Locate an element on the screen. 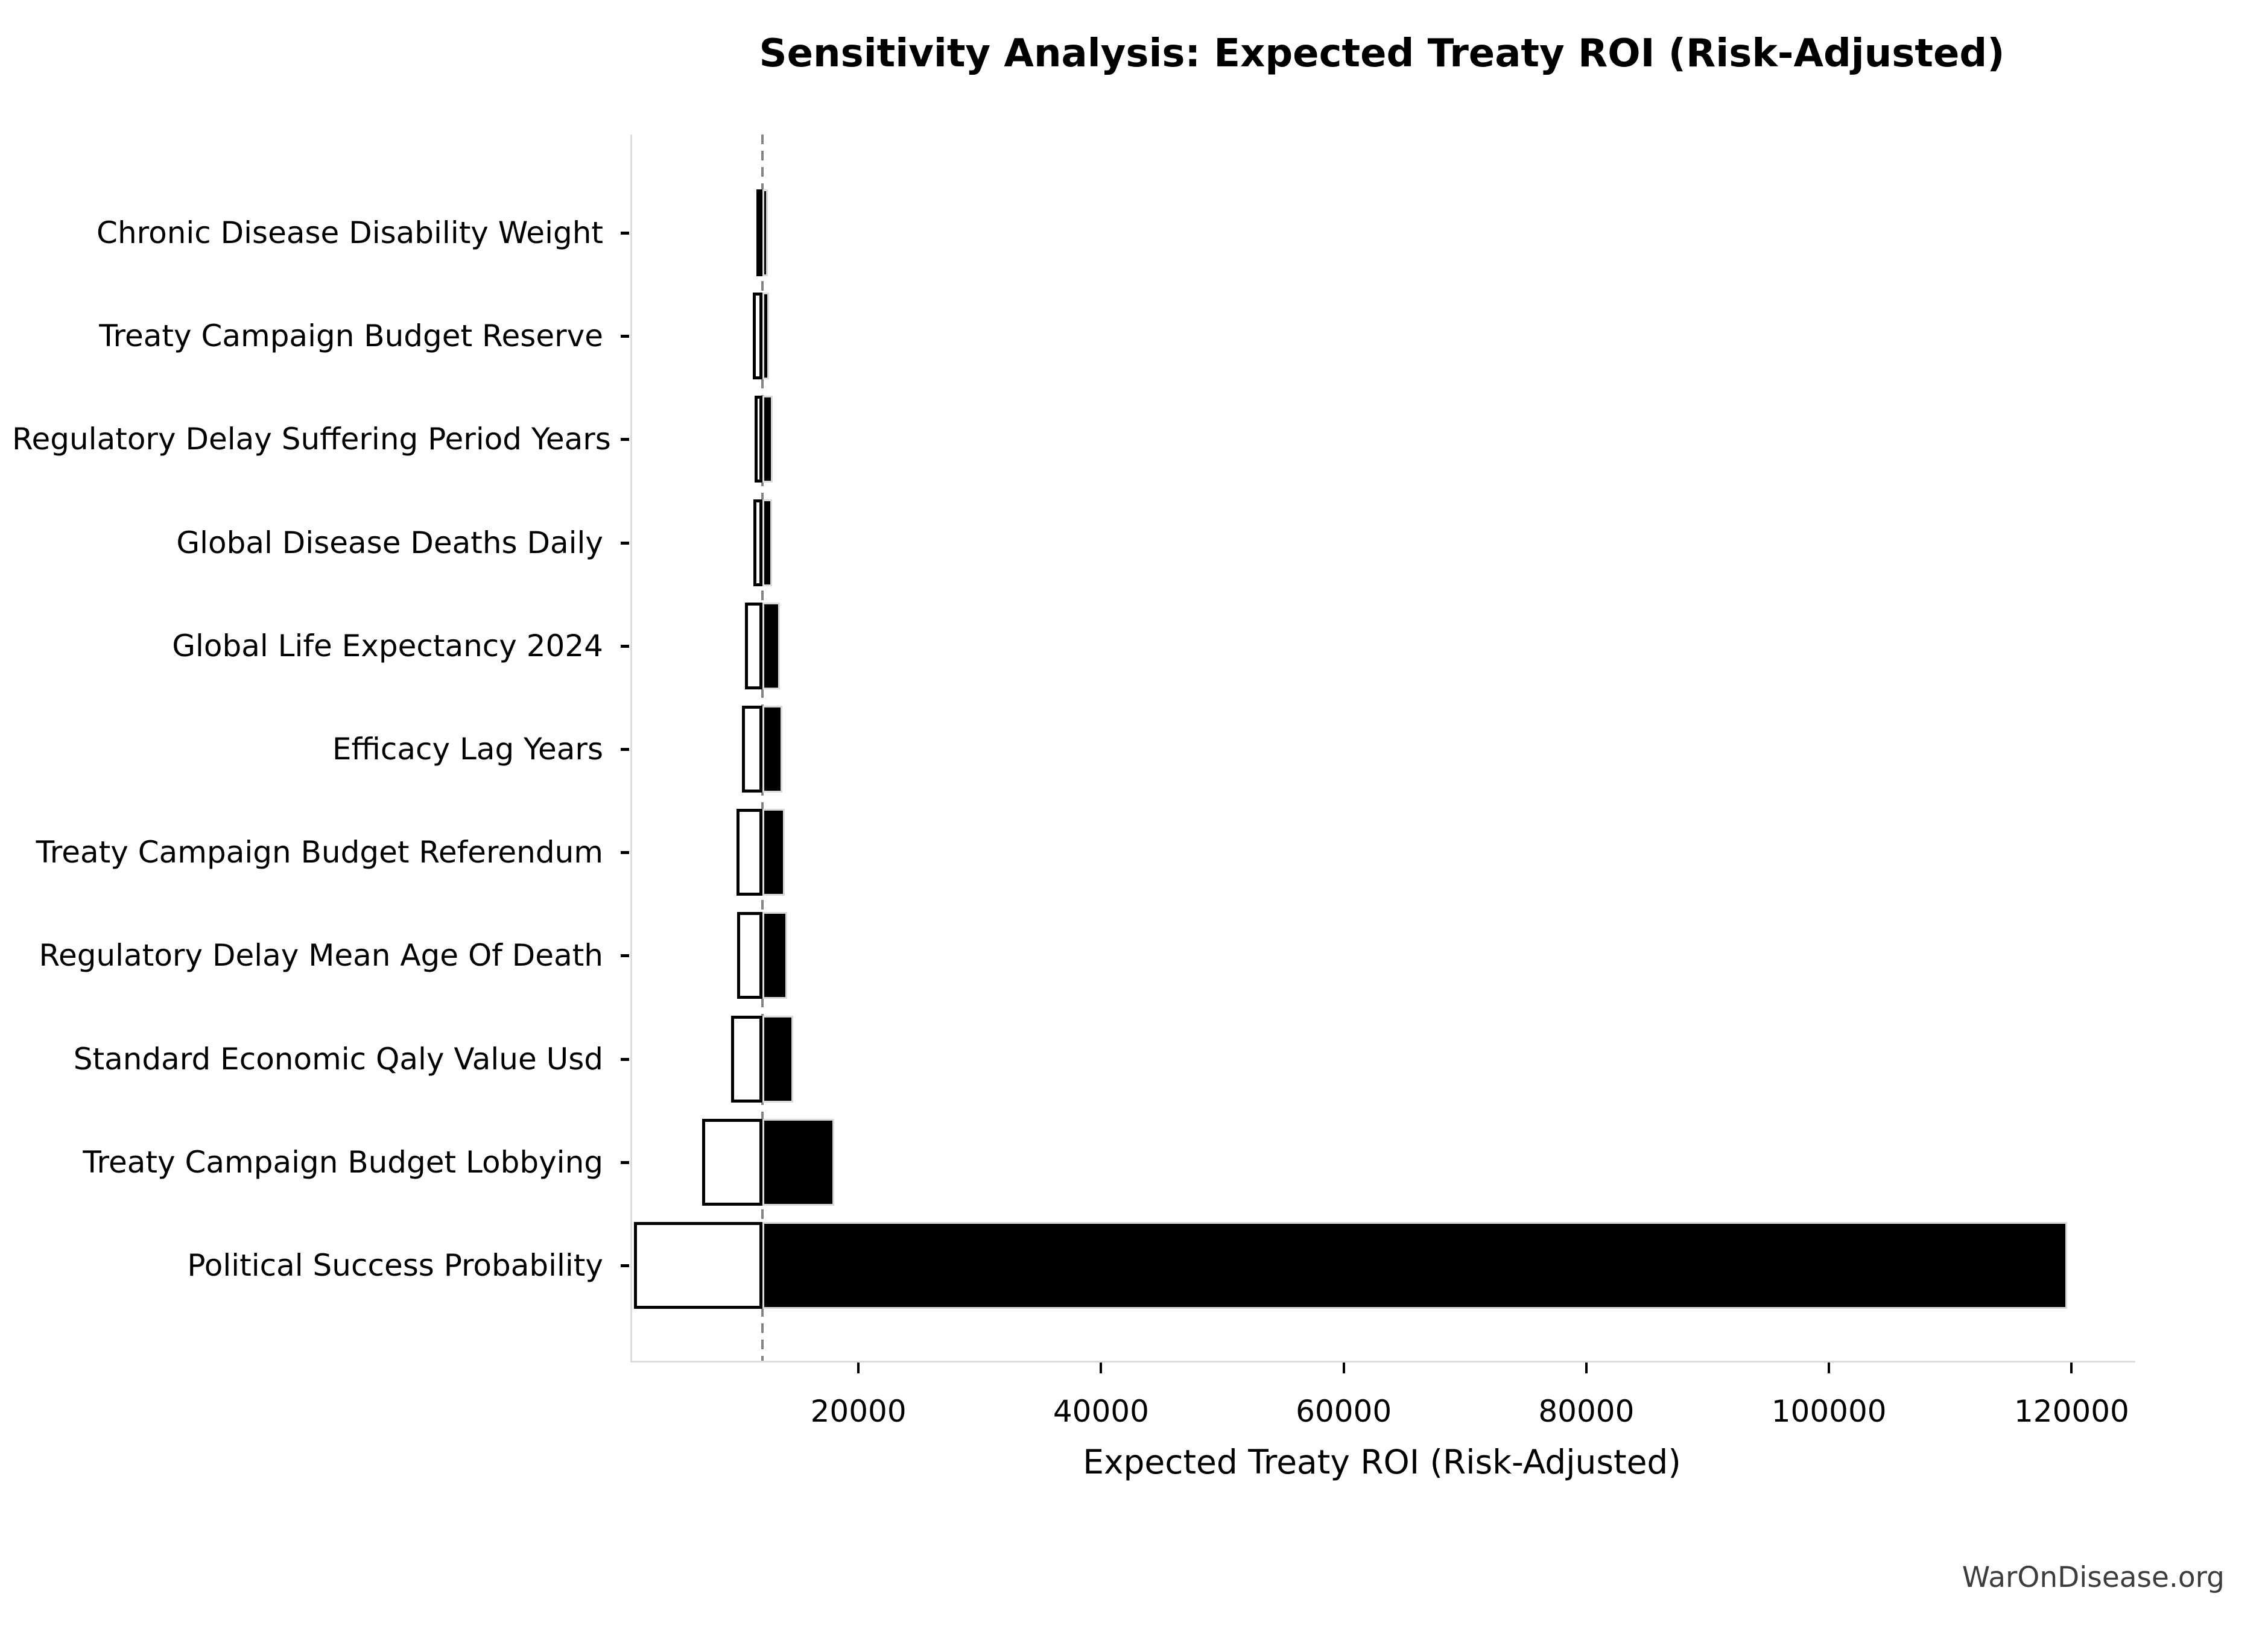 The width and height of the screenshot is (2268, 1646). x-axis-title: Expected Treaty ROI (Risk-Adjusted) is located at coordinates (1382, 1462).